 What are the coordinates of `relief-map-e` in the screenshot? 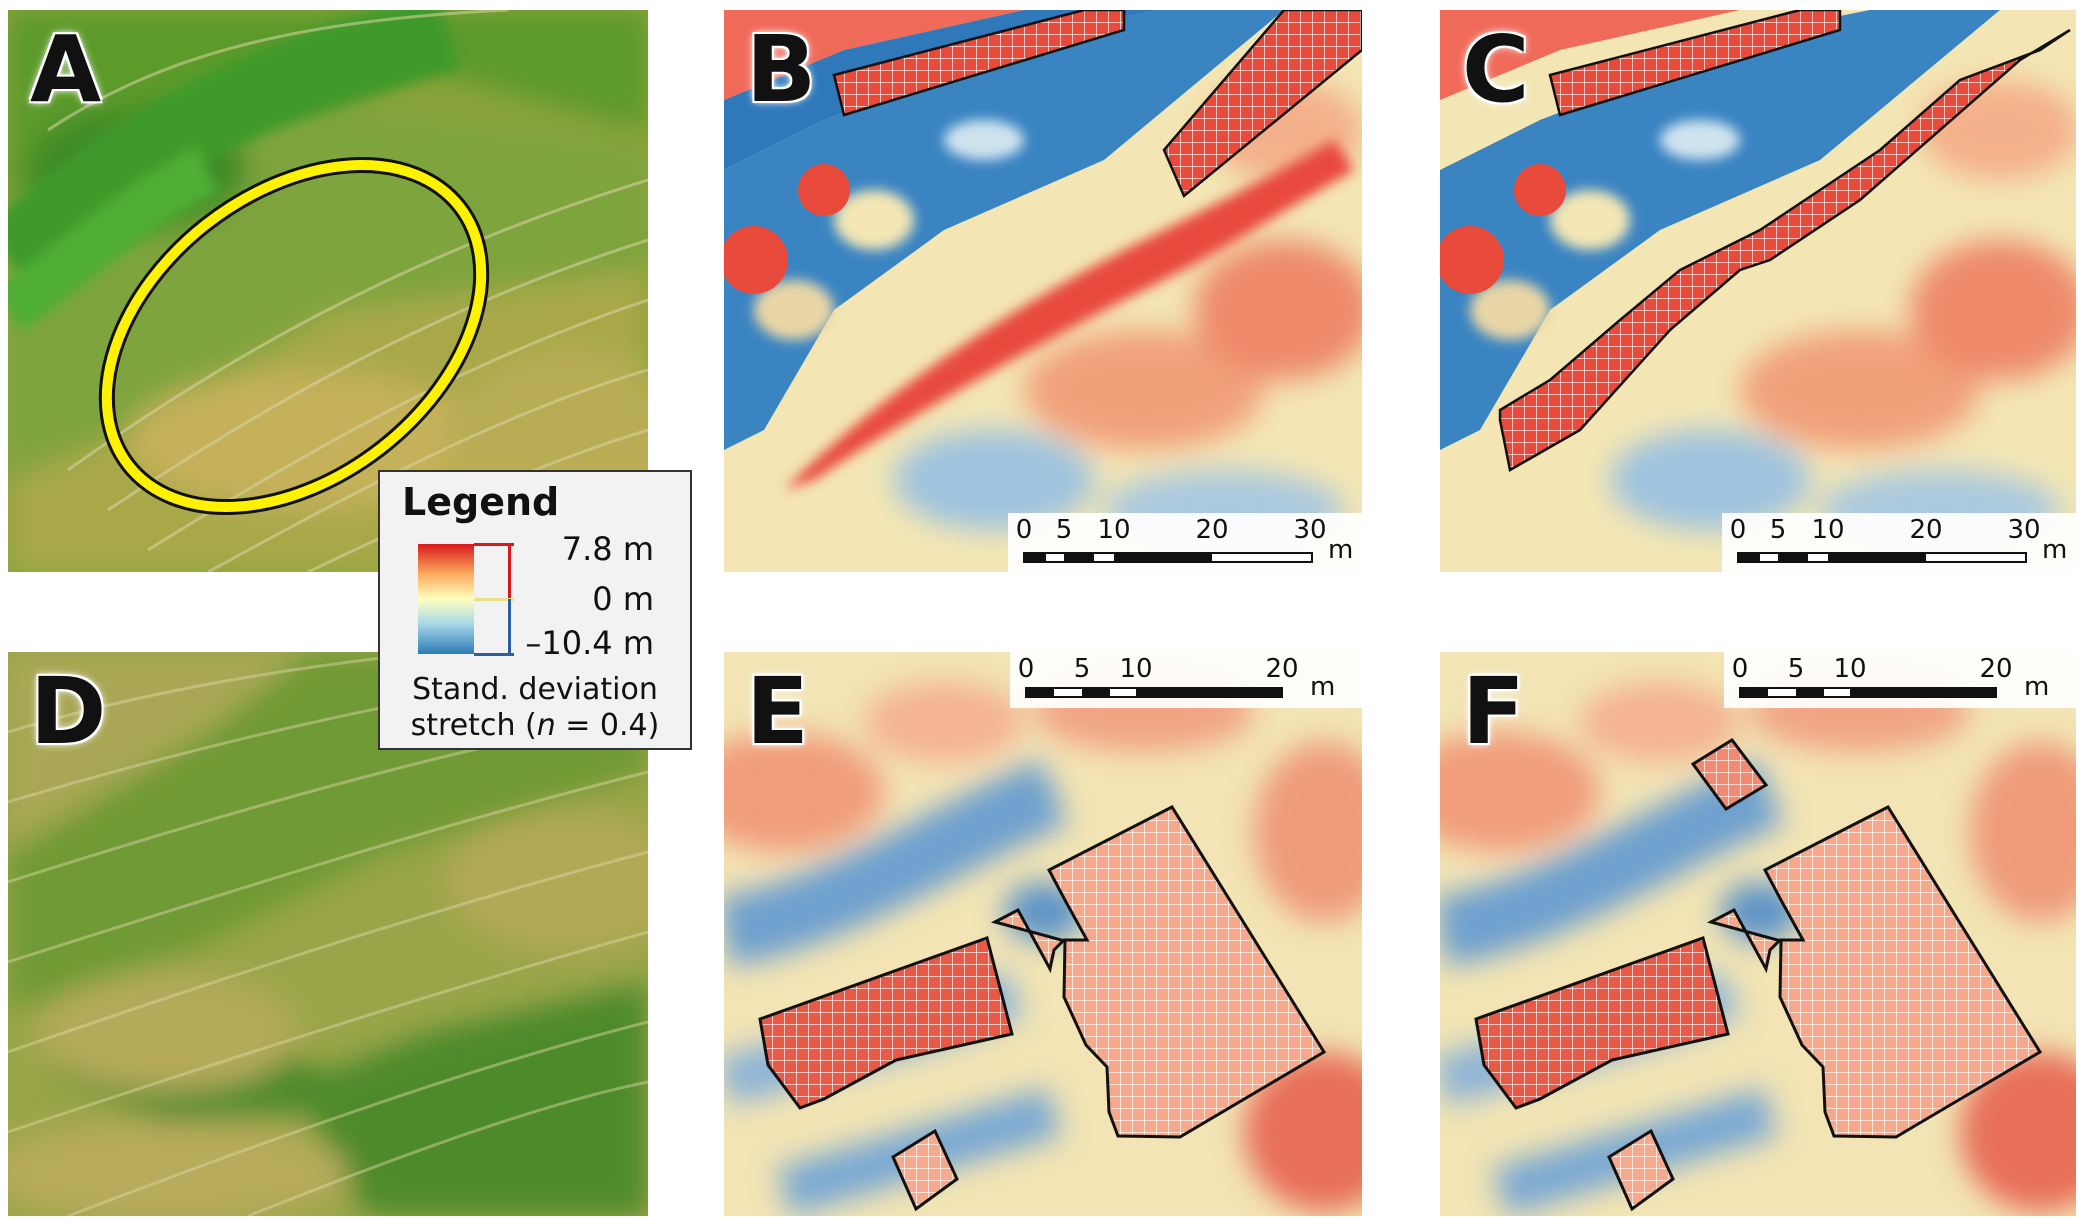 It's located at (1043, 934).